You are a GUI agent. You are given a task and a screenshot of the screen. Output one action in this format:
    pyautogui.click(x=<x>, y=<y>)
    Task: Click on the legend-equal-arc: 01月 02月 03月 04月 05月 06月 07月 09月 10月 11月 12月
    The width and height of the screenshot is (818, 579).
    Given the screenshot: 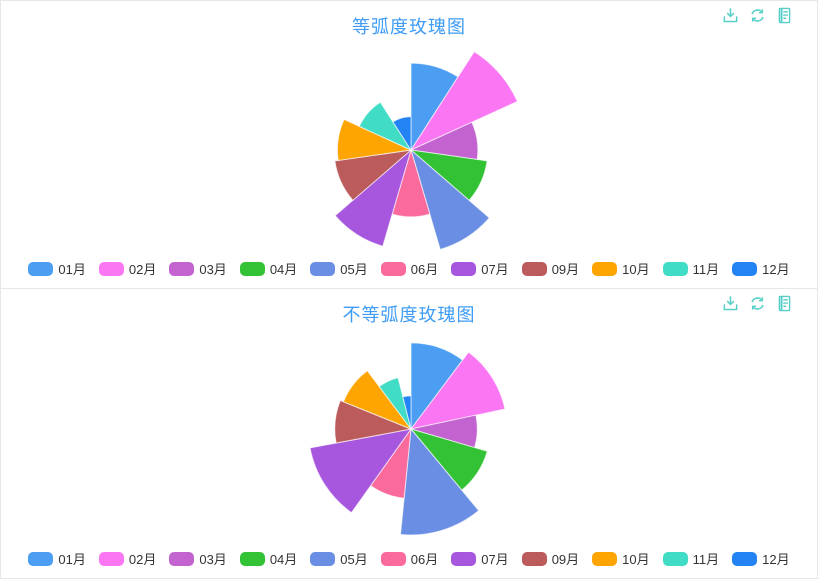 What is the action you would take?
    pyautogui.click(x=409, y=268)
    